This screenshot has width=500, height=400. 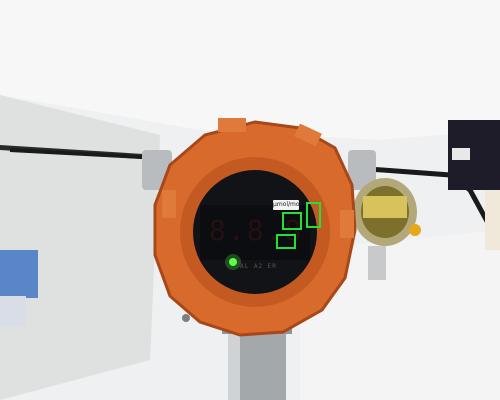 I want to click on main-pipe-highlight, so click(x=234, y=361).